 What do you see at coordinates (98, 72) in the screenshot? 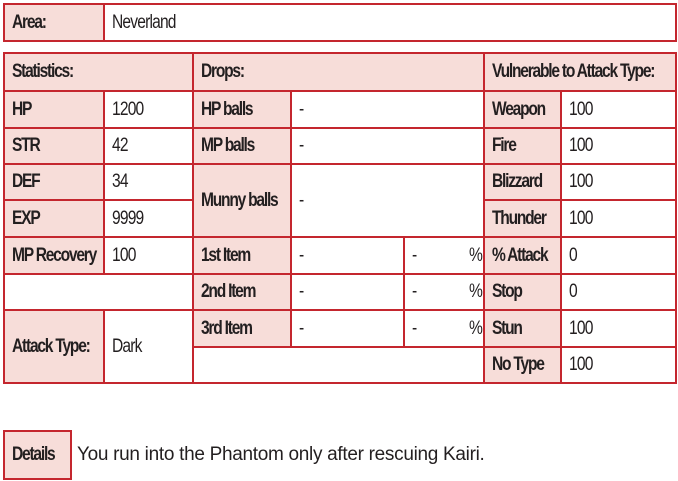
I see `stats-header: Statistics:` at bounding box center [98, 72].